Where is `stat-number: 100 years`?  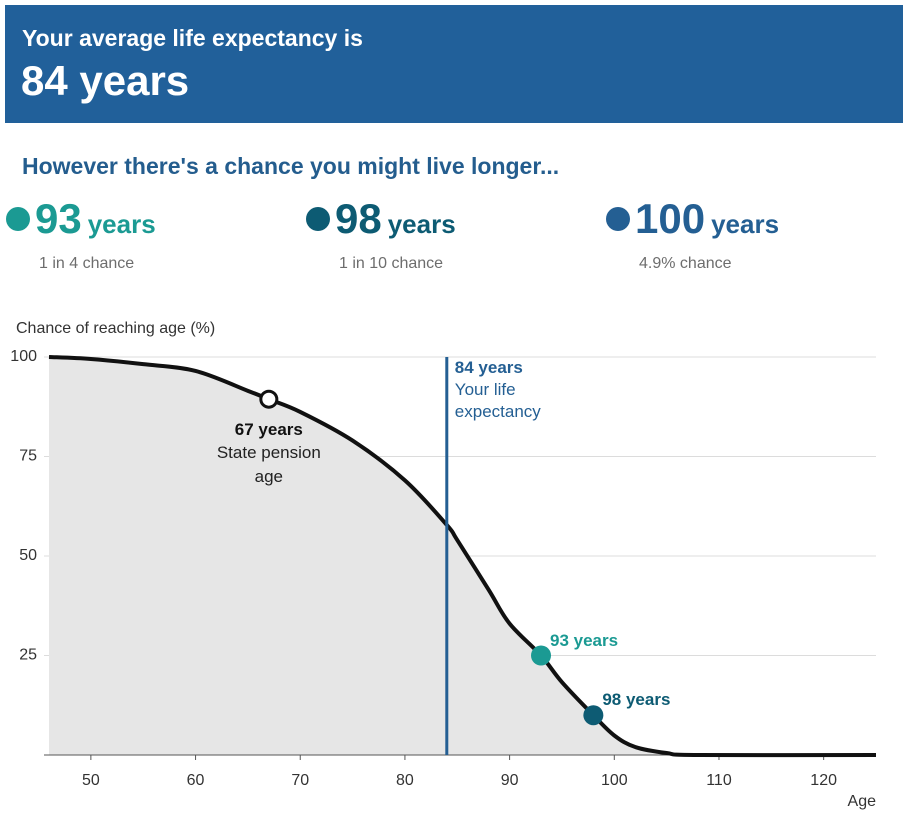
stat-number: 100 years is located at coordinates (707, 219).